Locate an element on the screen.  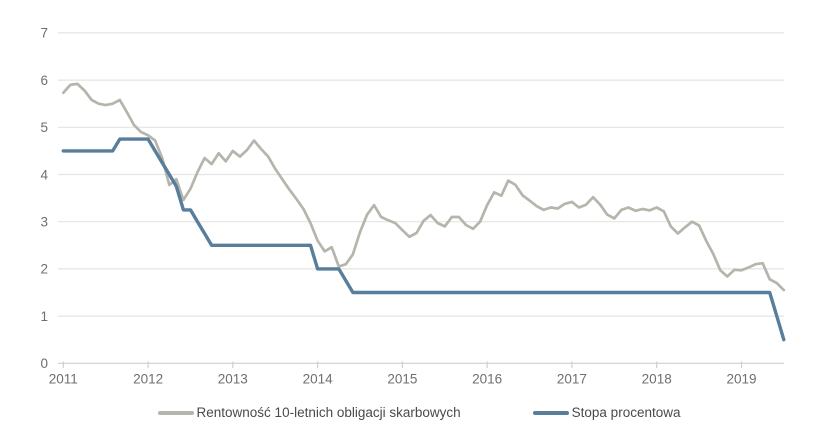
y-tick-label: 0 is located at coordinates (44, 363).